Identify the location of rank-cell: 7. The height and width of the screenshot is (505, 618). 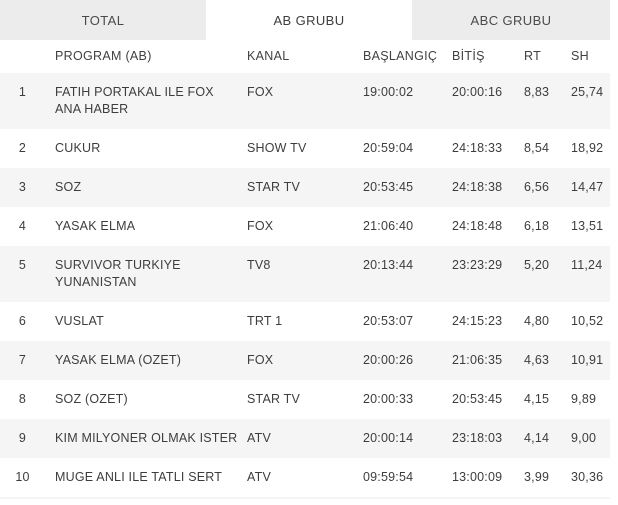
(22, 360).